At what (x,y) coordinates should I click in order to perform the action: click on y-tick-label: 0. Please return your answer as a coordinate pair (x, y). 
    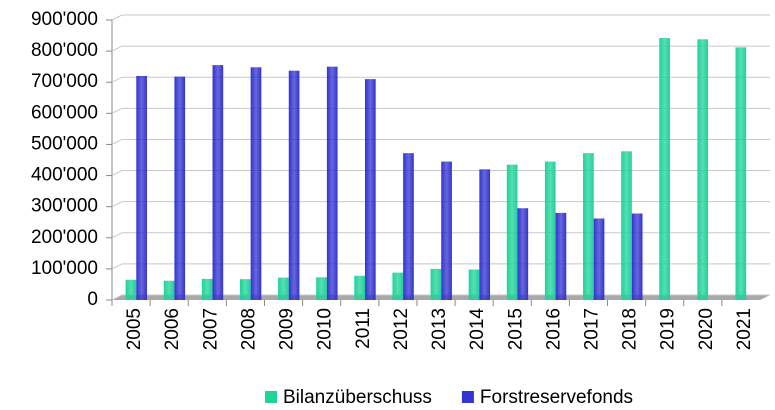
    Looking at the image, I should click on (92, 299).